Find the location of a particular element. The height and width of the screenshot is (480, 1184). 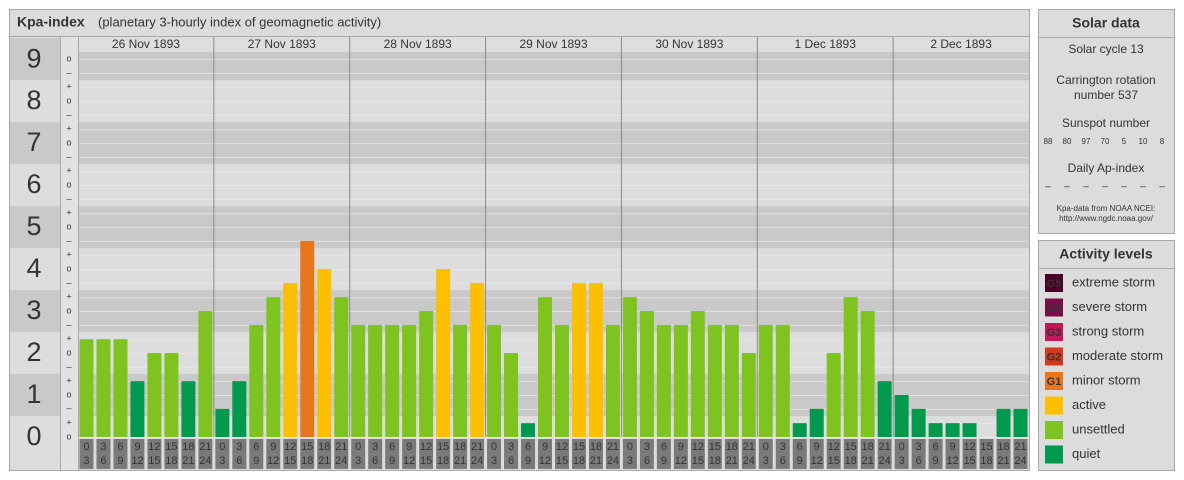

date-label: 28 Nov 1893 is located at coordinates (418, 44).